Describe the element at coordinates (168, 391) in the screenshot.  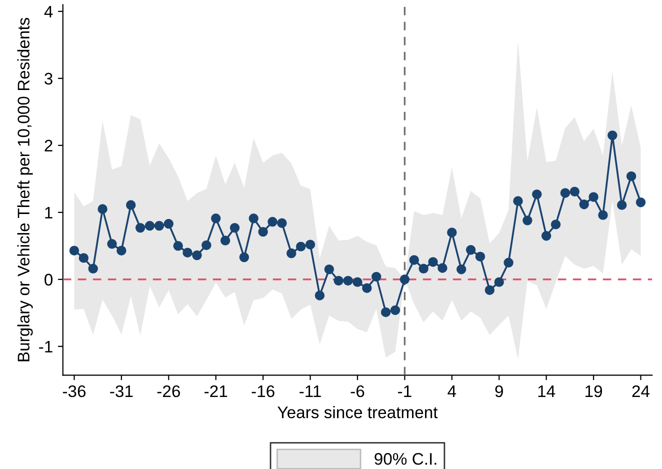
I see `x-tick-label: -26` at that location.